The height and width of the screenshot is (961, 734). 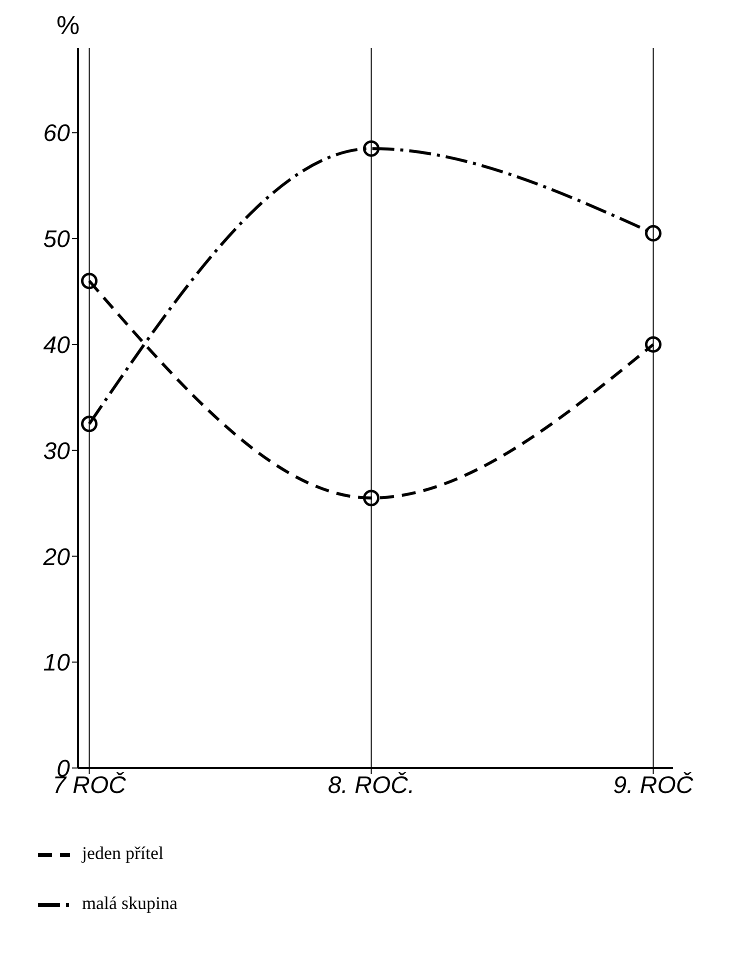 I want to click on y-axis-title: %, so click(x=68, y=25).